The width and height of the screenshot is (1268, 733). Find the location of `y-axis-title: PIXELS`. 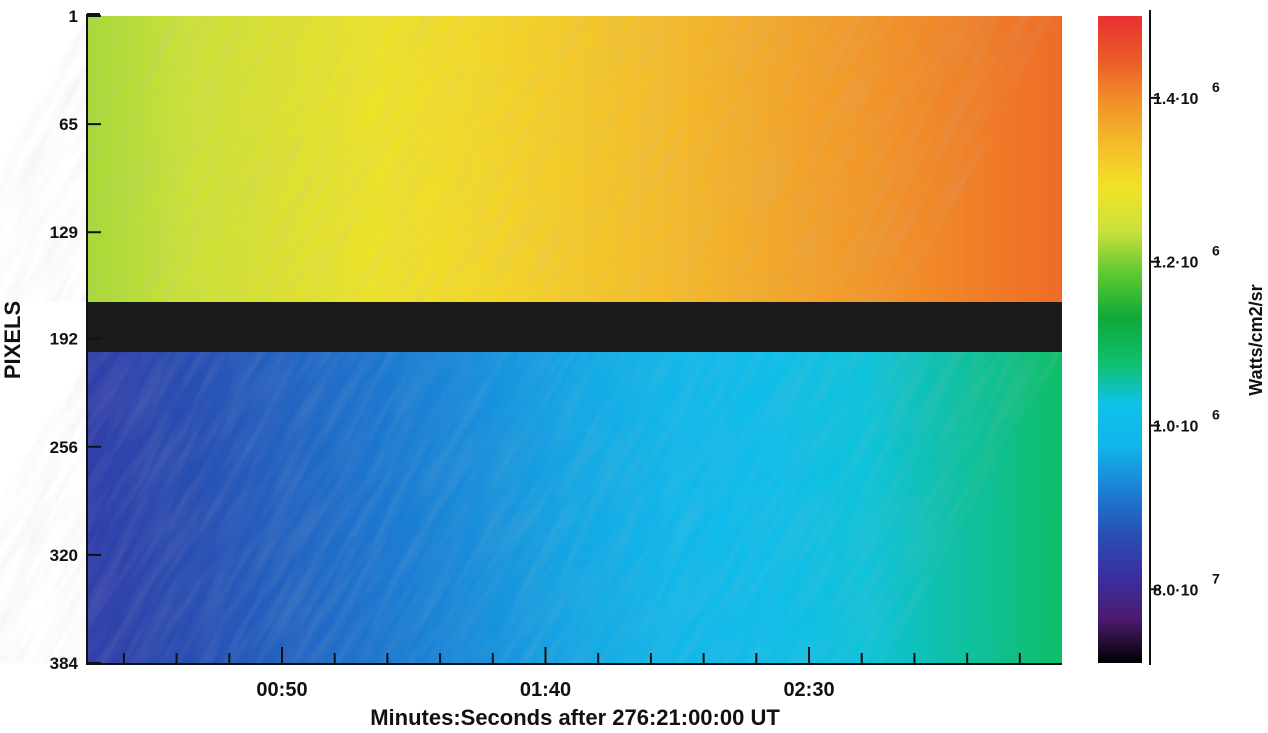

y-axis-title: PIXELS is located at coordinates (12, 340).